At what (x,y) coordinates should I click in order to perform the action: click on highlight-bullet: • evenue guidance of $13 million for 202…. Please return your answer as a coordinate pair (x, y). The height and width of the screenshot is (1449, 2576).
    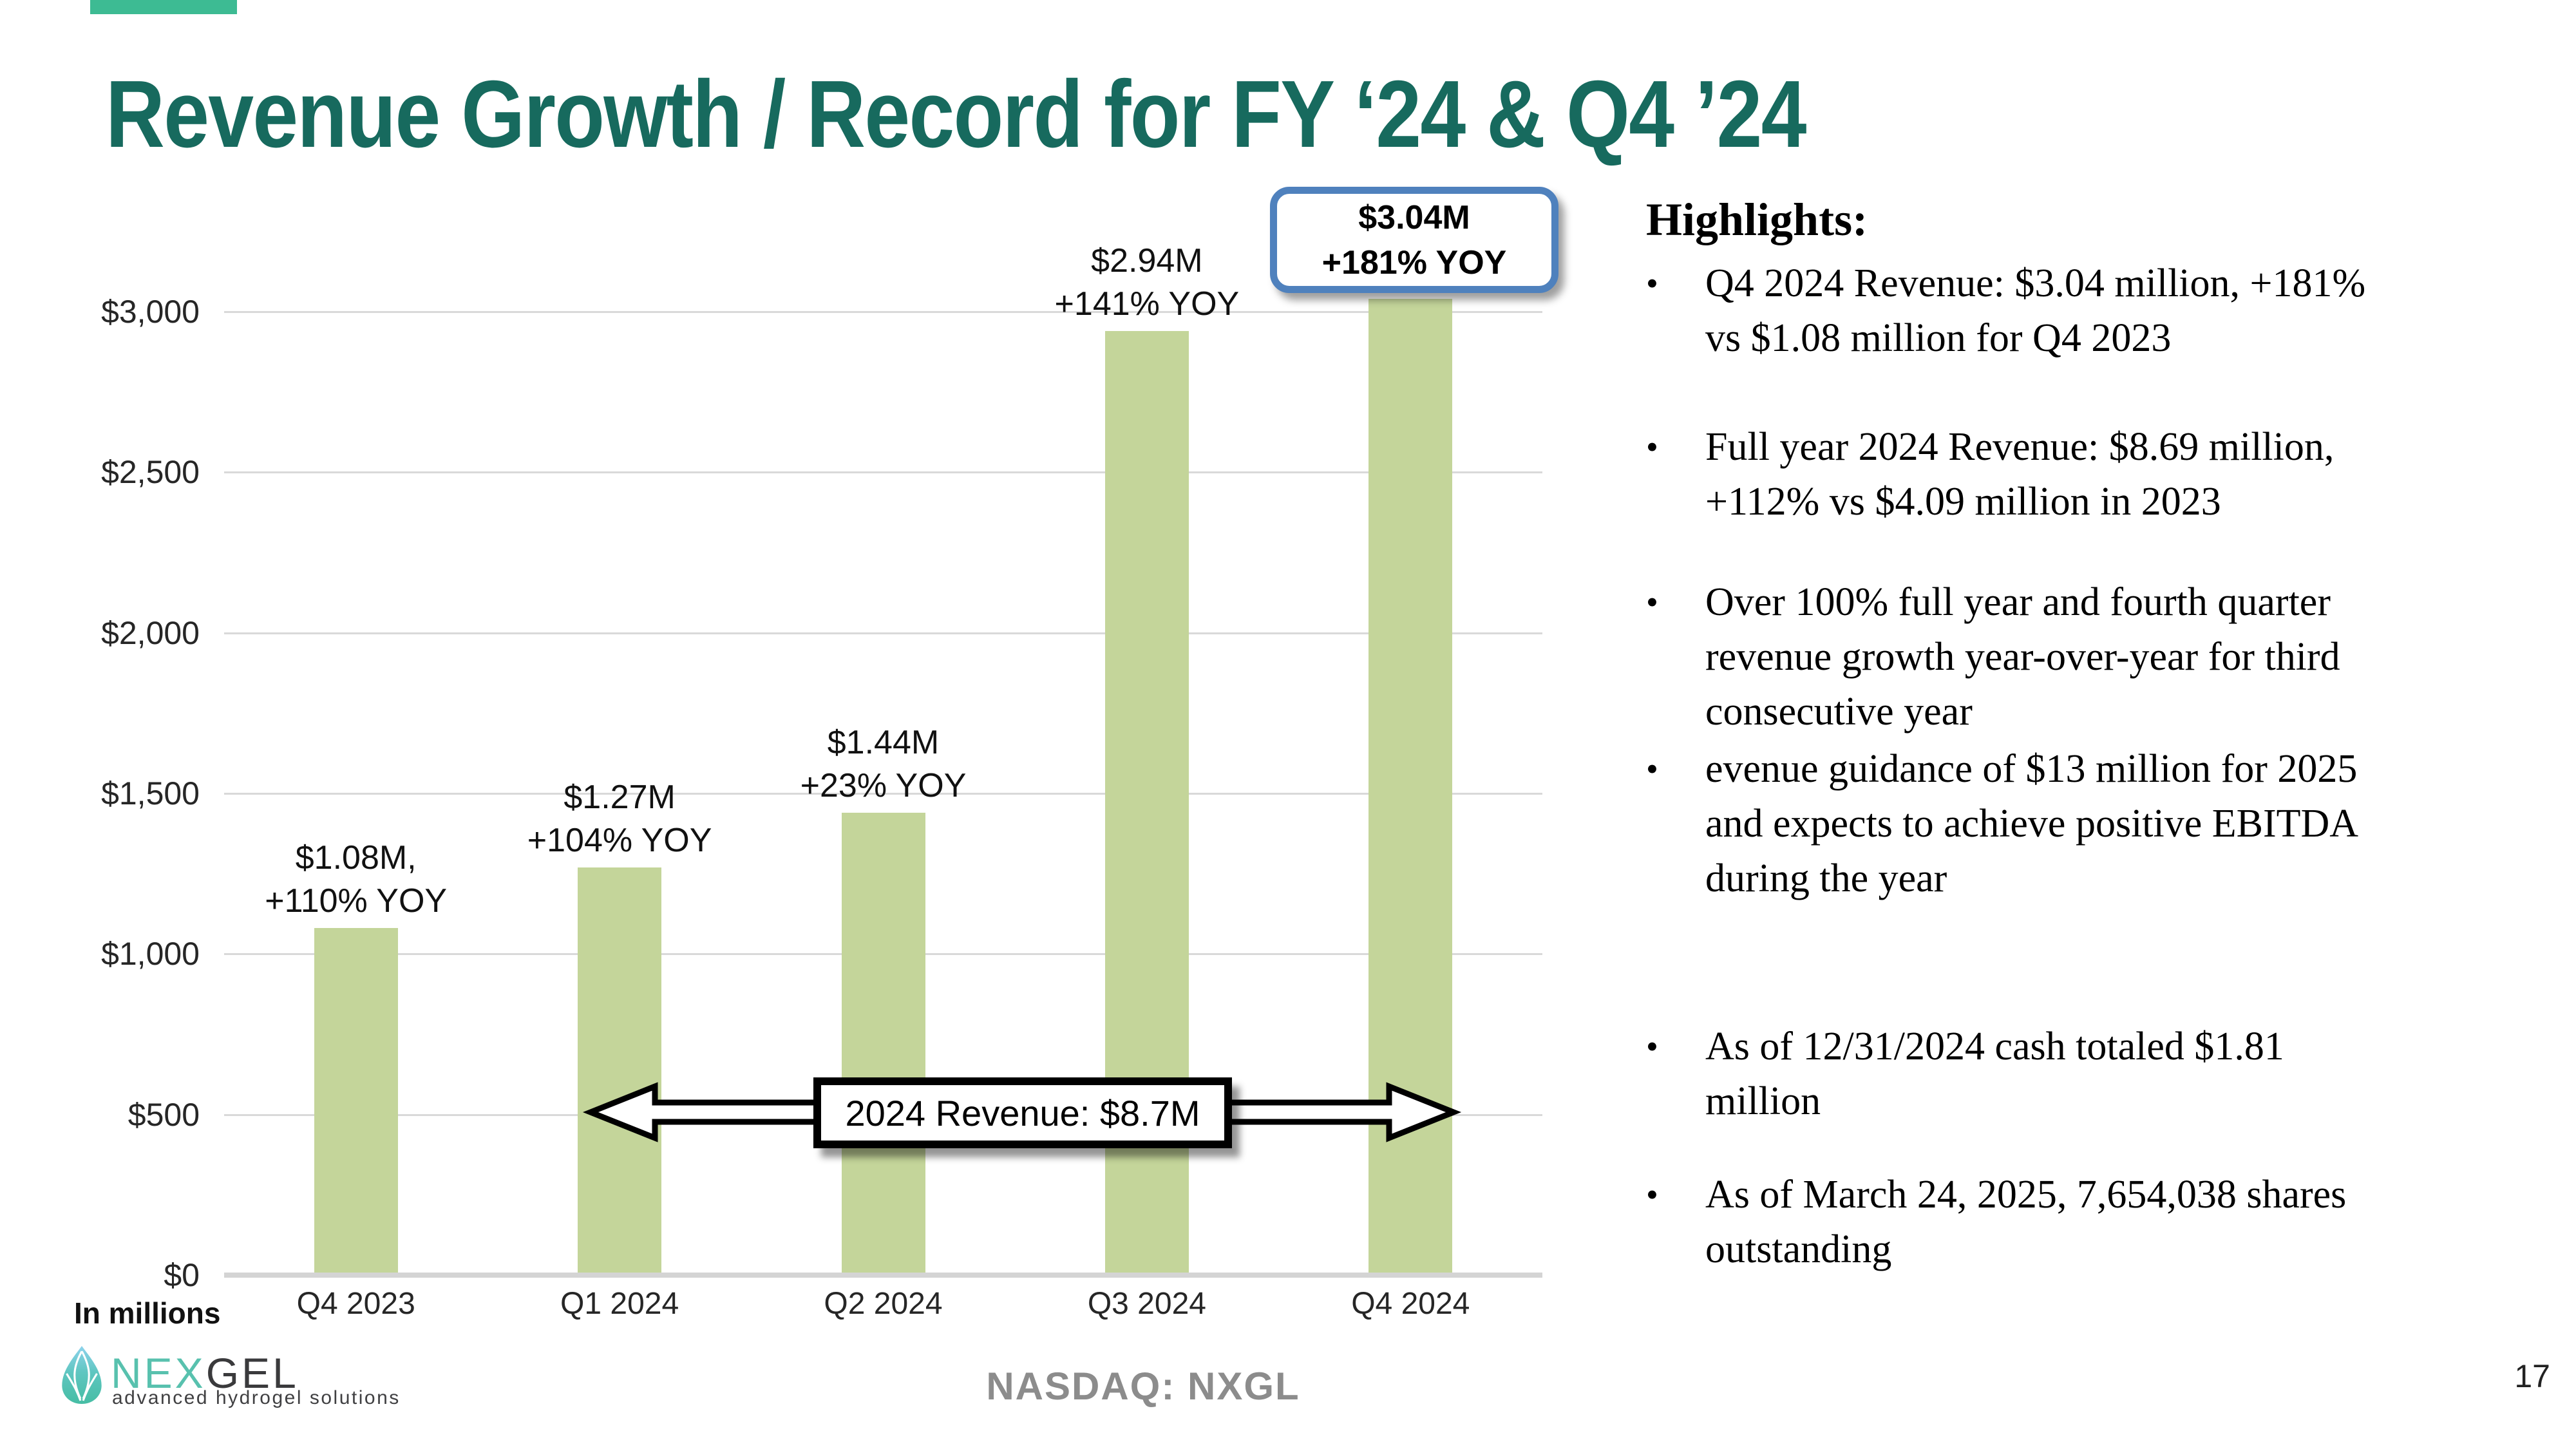
    Looking at the image, I should click on (2097, 824).